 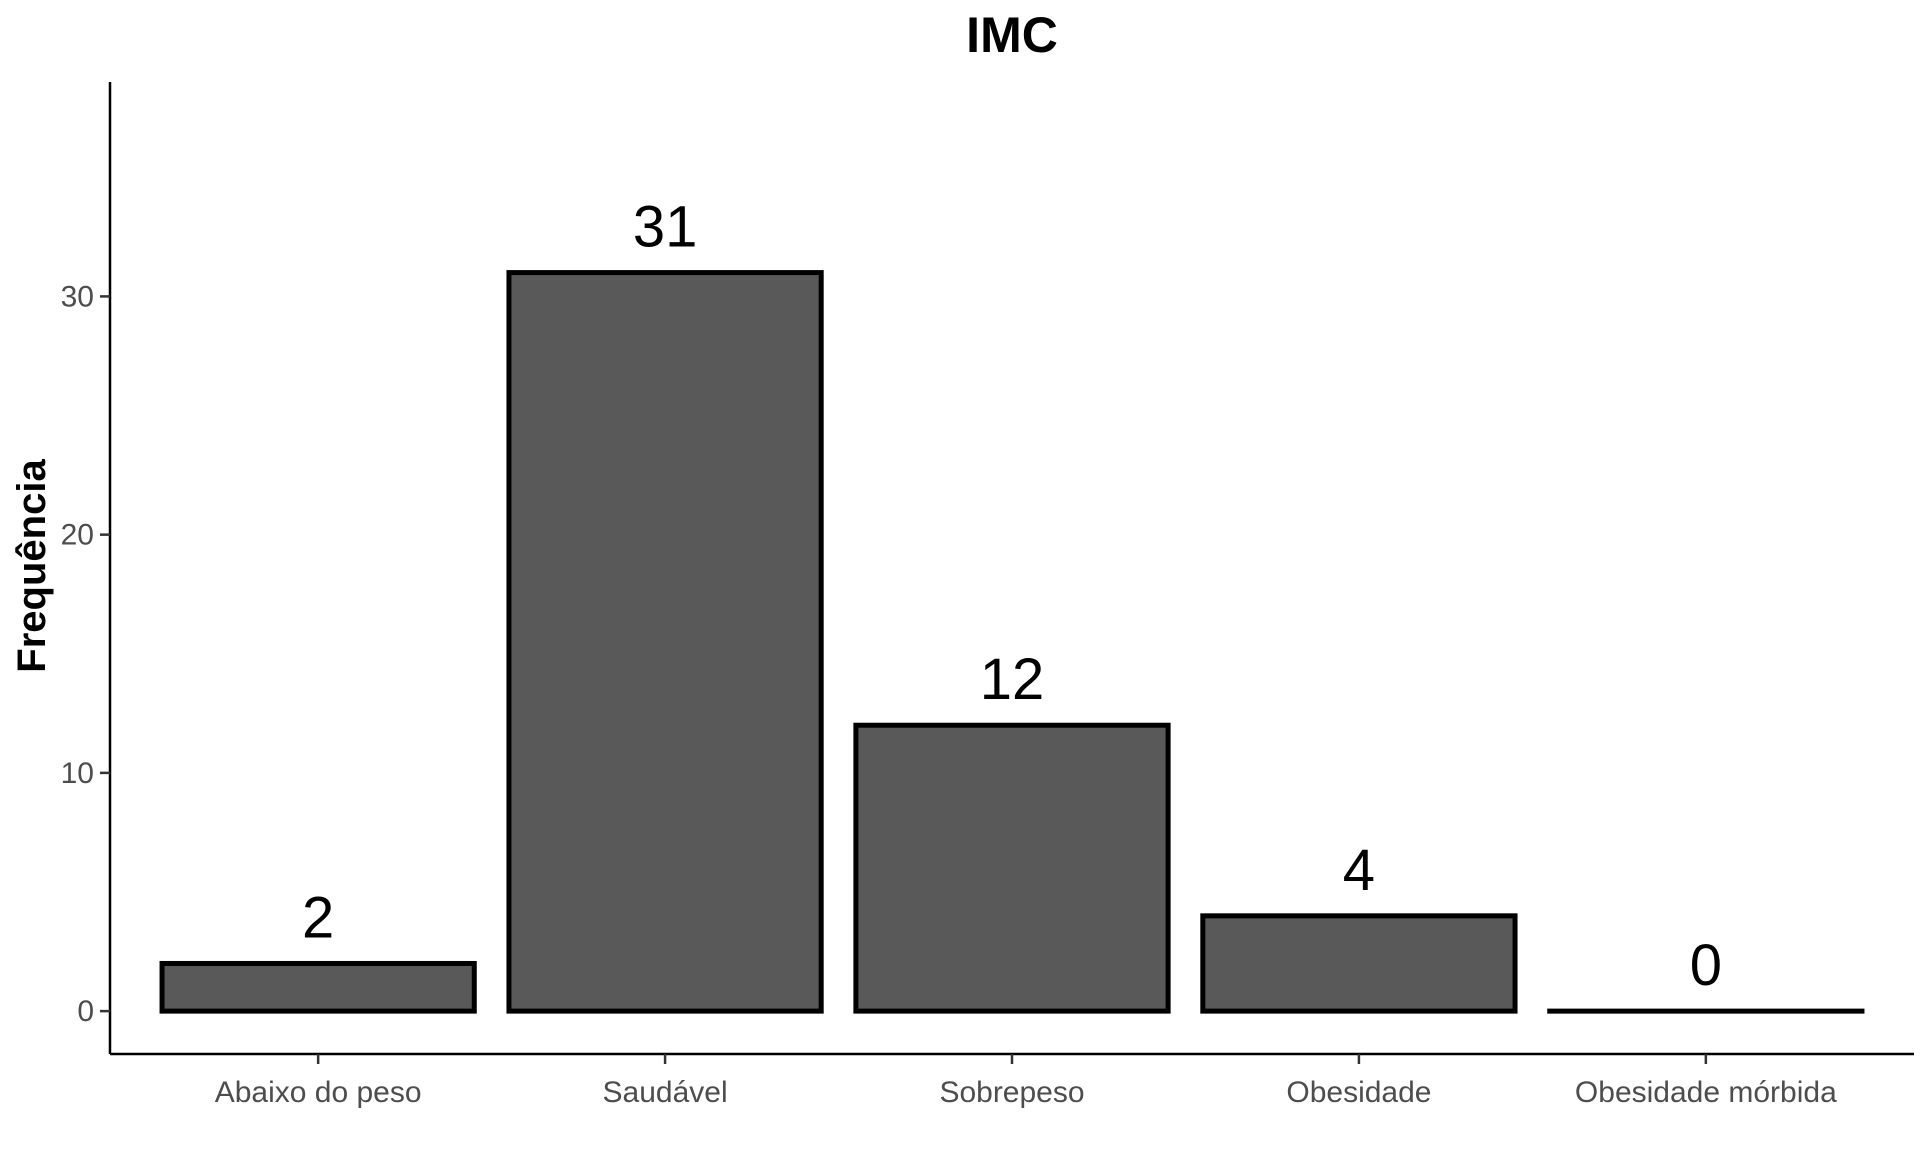 What do you see at coordinates (1012, 35) in the screenshot?
I see `chart-title: IMC` at bounding box center [1012, 35].